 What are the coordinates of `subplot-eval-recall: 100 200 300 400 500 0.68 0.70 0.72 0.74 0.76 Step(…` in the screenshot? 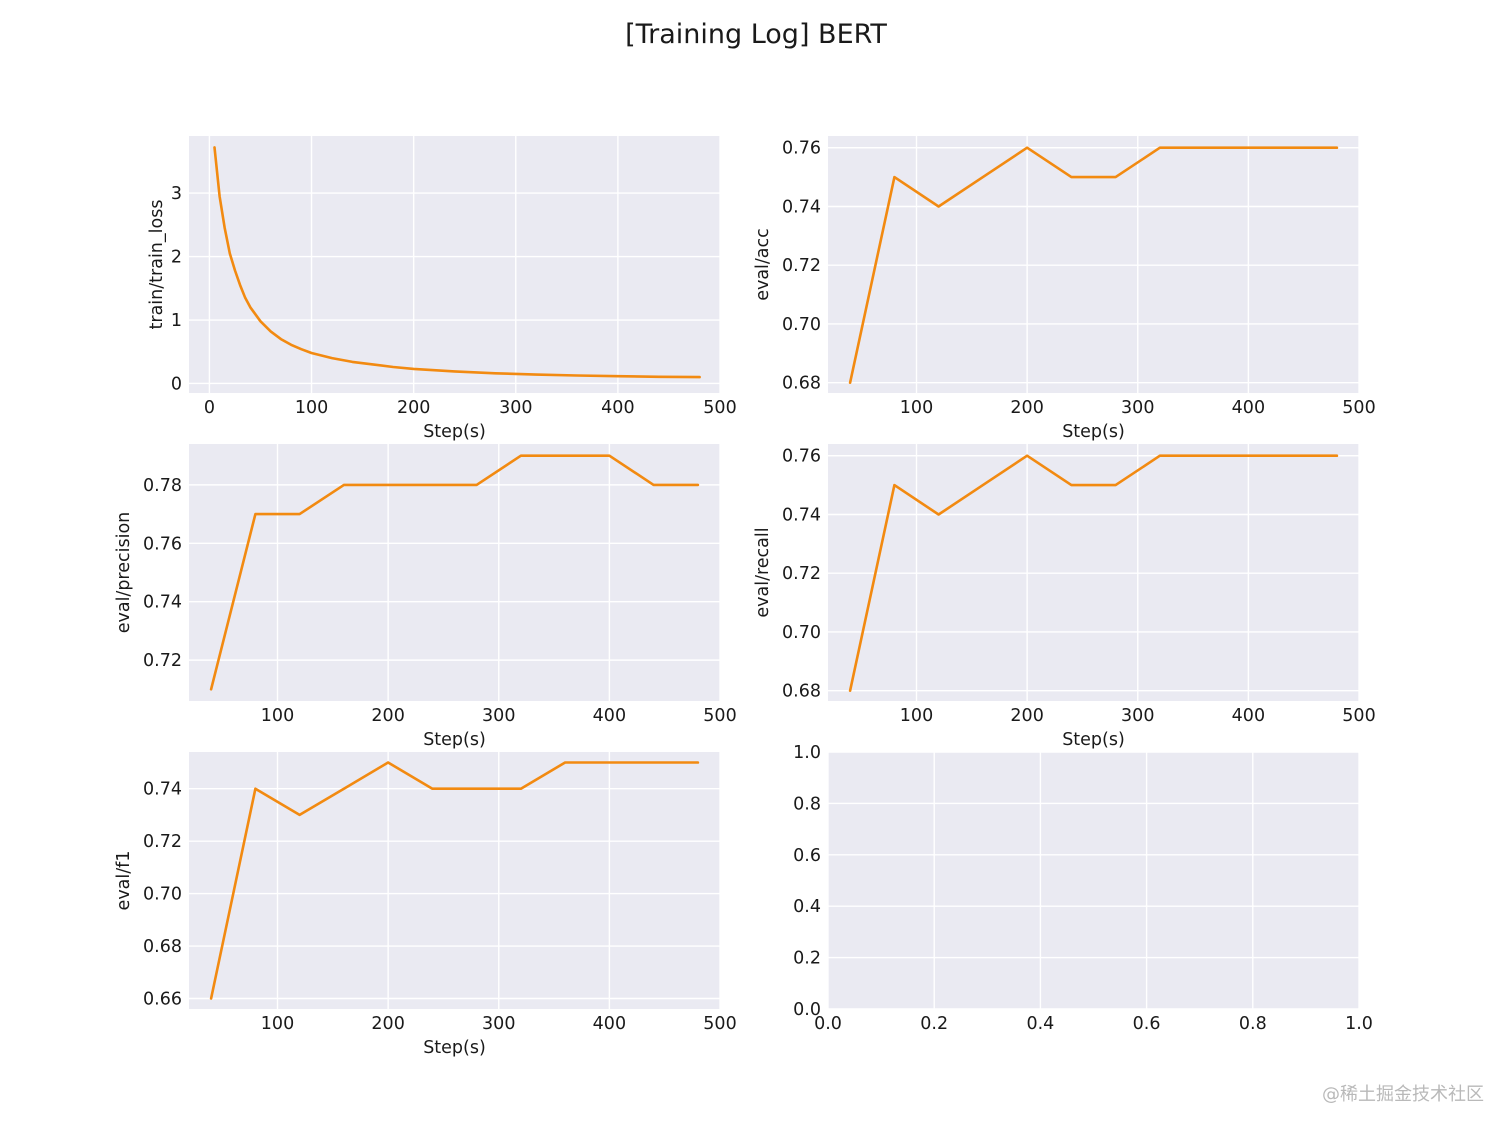 It's located at (1064, 597).